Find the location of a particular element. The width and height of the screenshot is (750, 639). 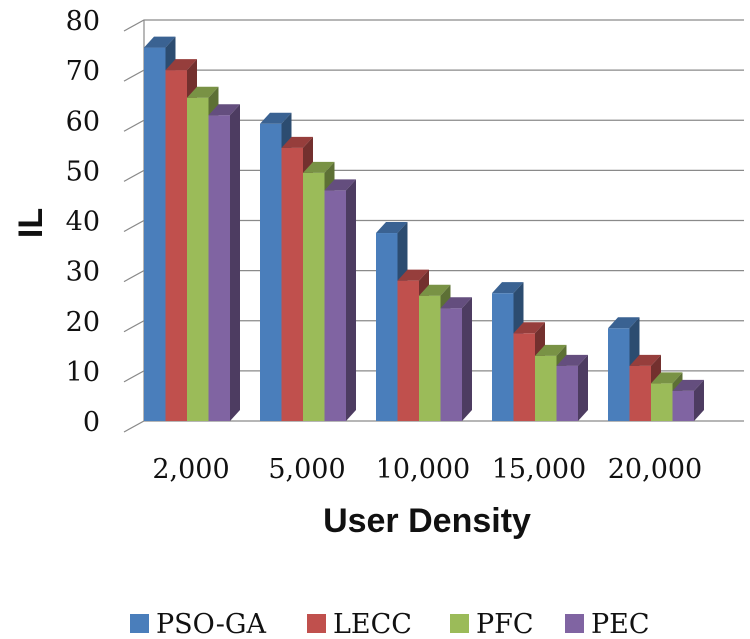

y-axis-ticks: 0 10 20 30 40 50 60 70 80 is located at coordinates (83, 222).